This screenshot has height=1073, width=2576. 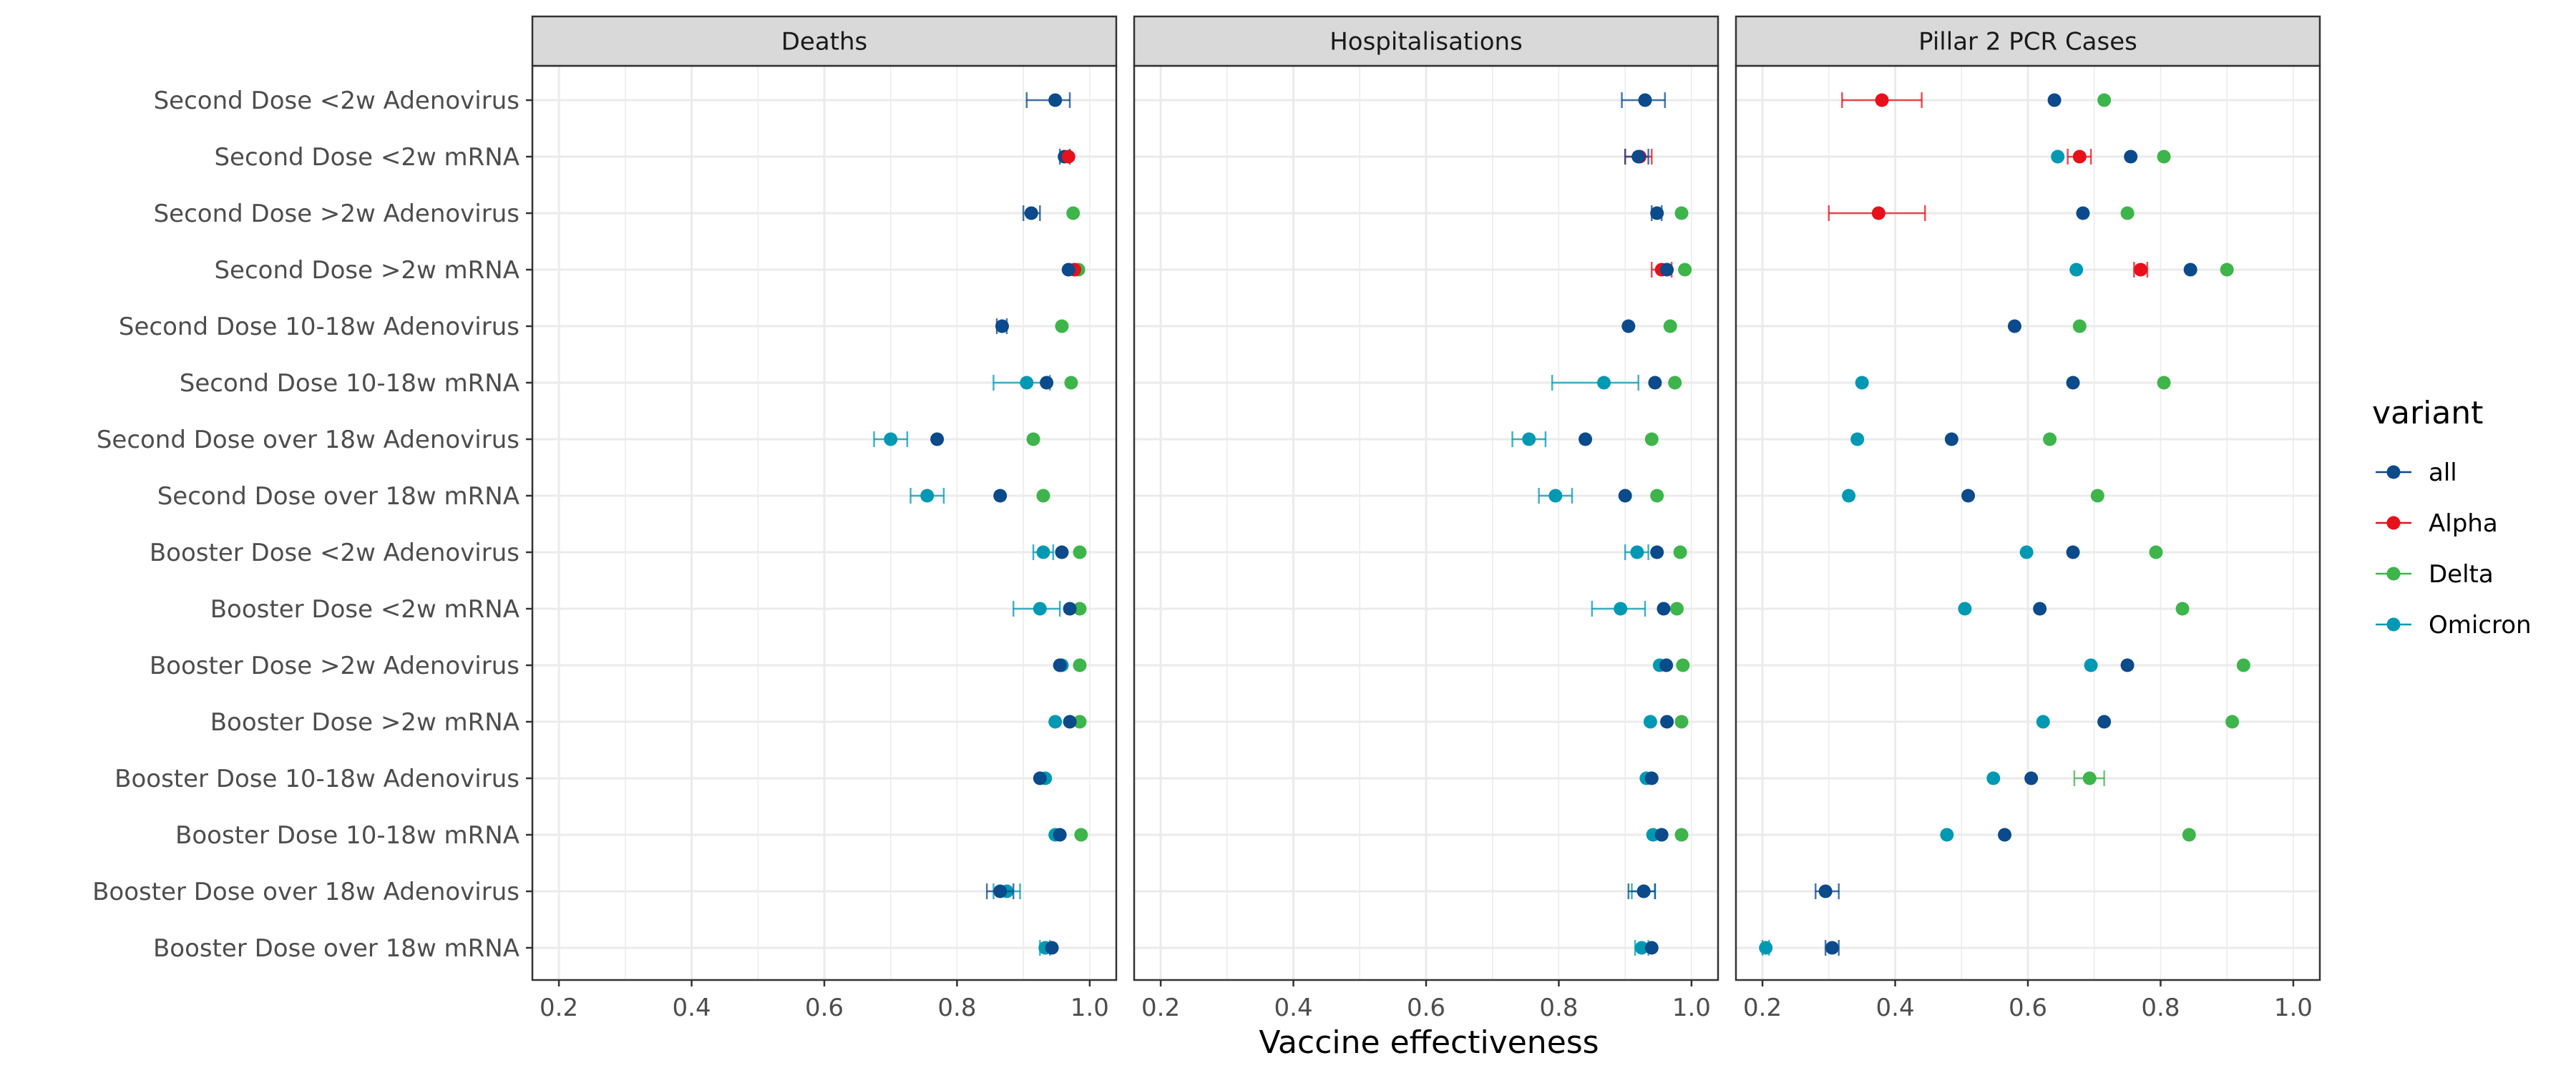 What do you see at coordinates (2452, 517) in the screenshot?
I see `legend: variant all Alpha Delta Omicron` at bounding box center [2452, 517].